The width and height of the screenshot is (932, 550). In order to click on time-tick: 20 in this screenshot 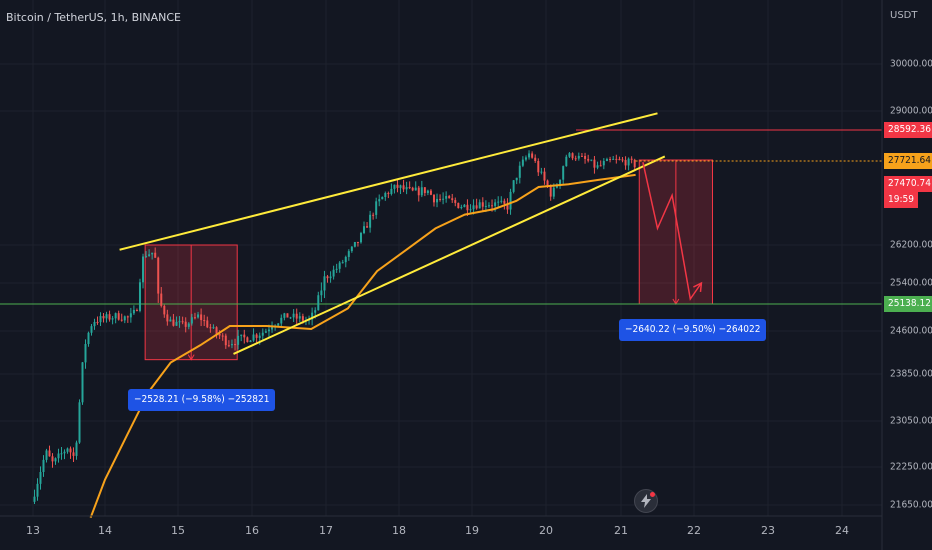, I will do `click(546, 530)`.